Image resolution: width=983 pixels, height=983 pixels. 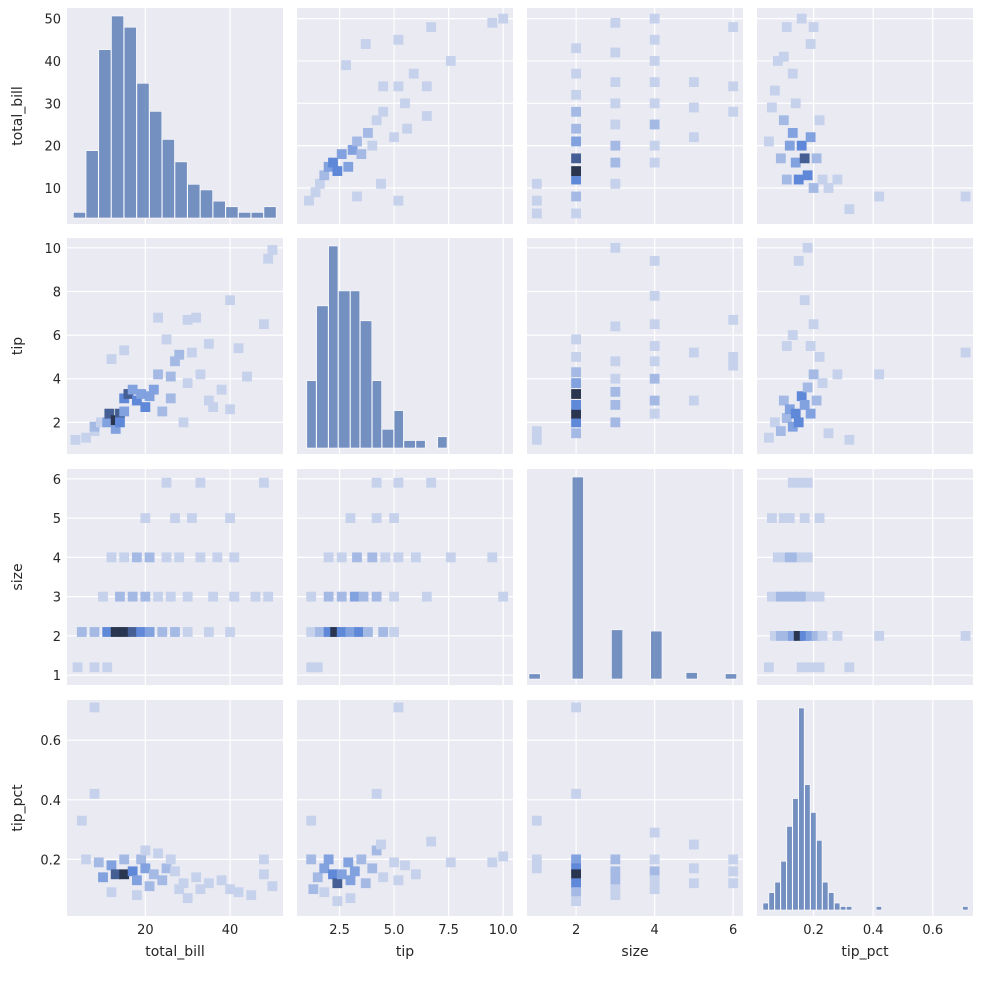 What do you see at coordinates (52, 249) in the screenshot?
I see `y-tick-label: 10` at bounding box center [52, 249].